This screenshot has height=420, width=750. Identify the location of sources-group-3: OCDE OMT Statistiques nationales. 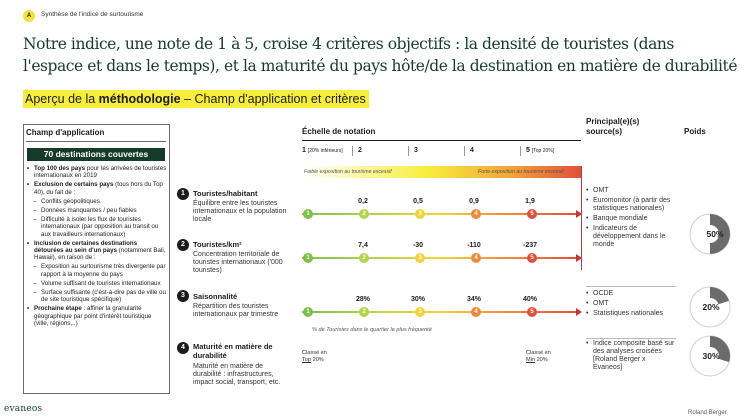
(631, 305).